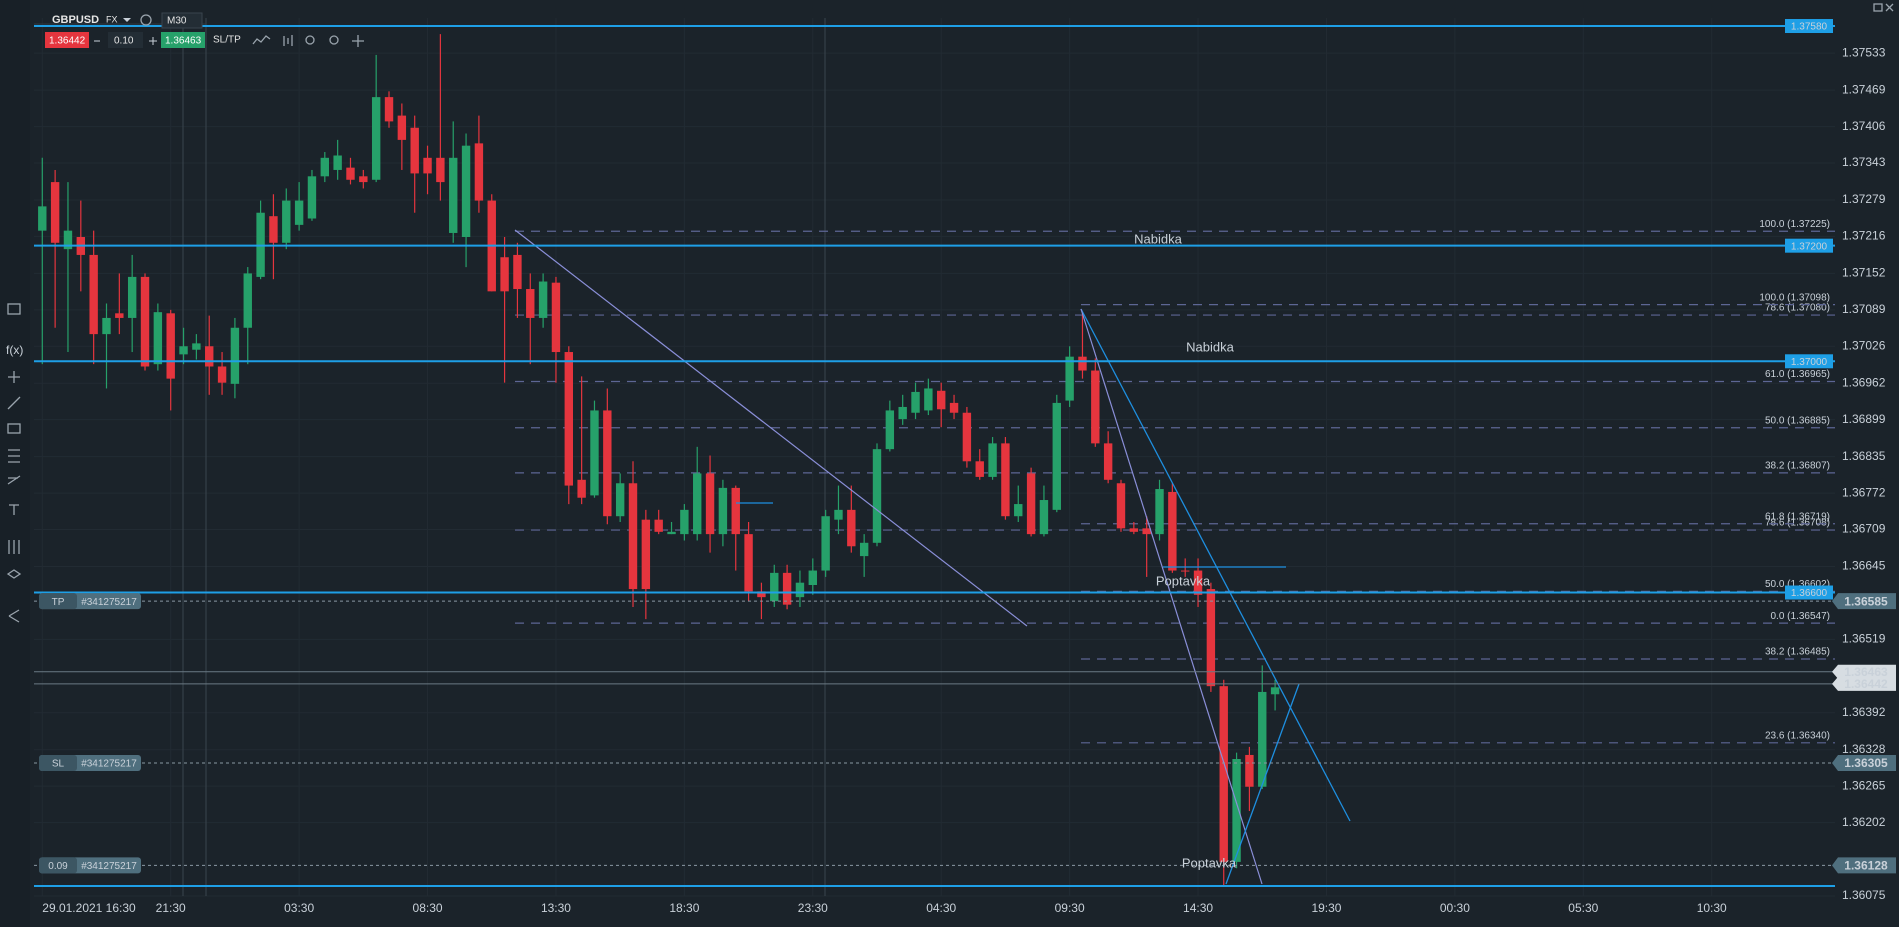 The width and height of the screenshot is (1899, 927). I want to click on y-tick-label: 1.37533, so click(1864, 52).